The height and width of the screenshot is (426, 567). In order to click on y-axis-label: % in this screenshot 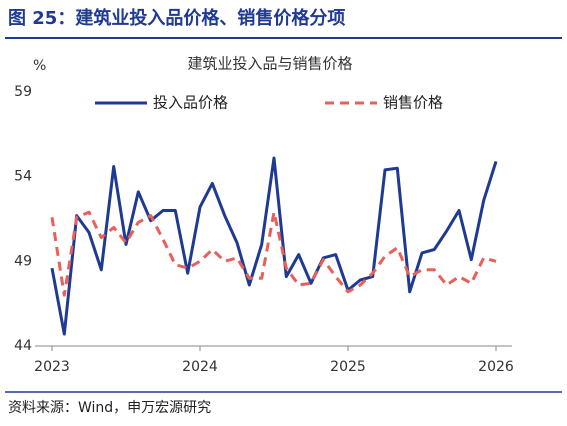, I will do `click(39, 66)`.